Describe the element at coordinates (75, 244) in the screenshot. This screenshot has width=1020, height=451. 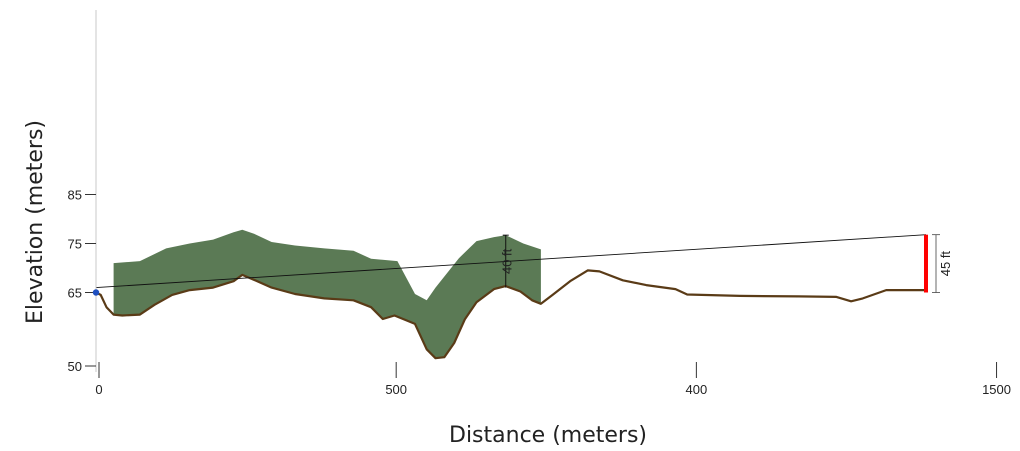
I see `y-tick-label: 75` at that location.